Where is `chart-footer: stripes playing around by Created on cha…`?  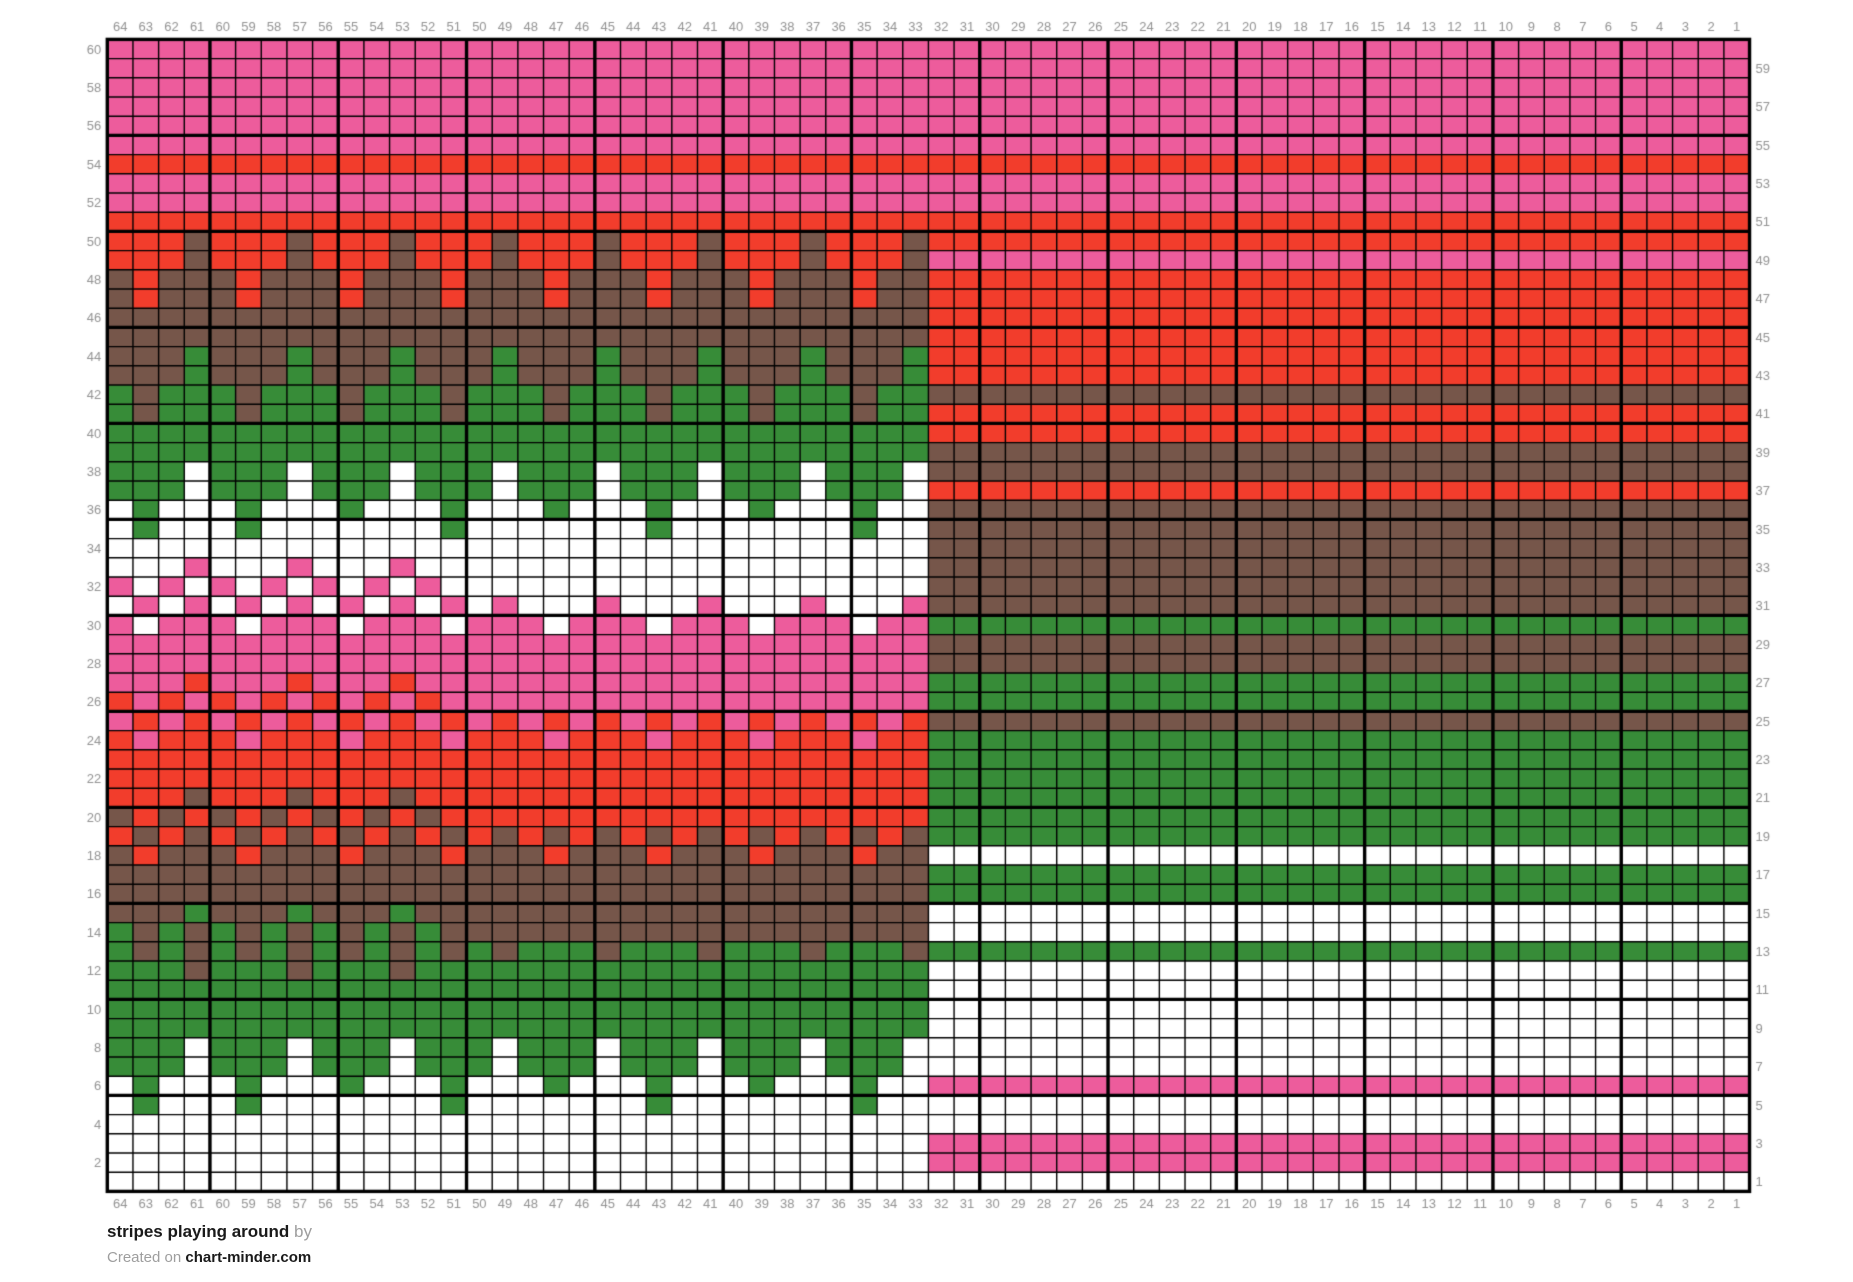
chart-footer: stripes playing around by Created on cha… is located at coordinates (209, 1244).